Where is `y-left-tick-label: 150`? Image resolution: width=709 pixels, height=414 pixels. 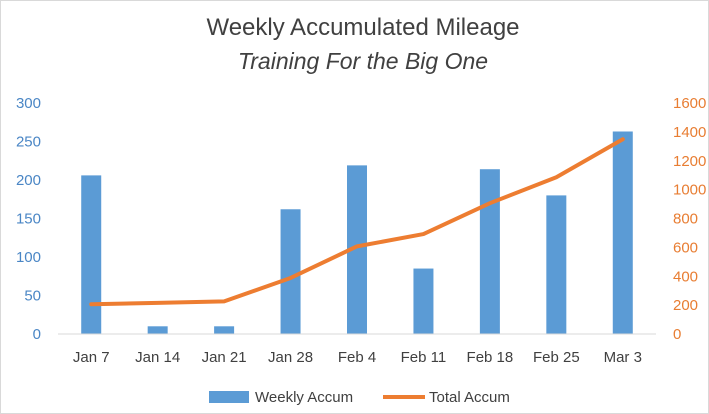 y-left-tick-label: 150 is located at coordinates (28, 219).